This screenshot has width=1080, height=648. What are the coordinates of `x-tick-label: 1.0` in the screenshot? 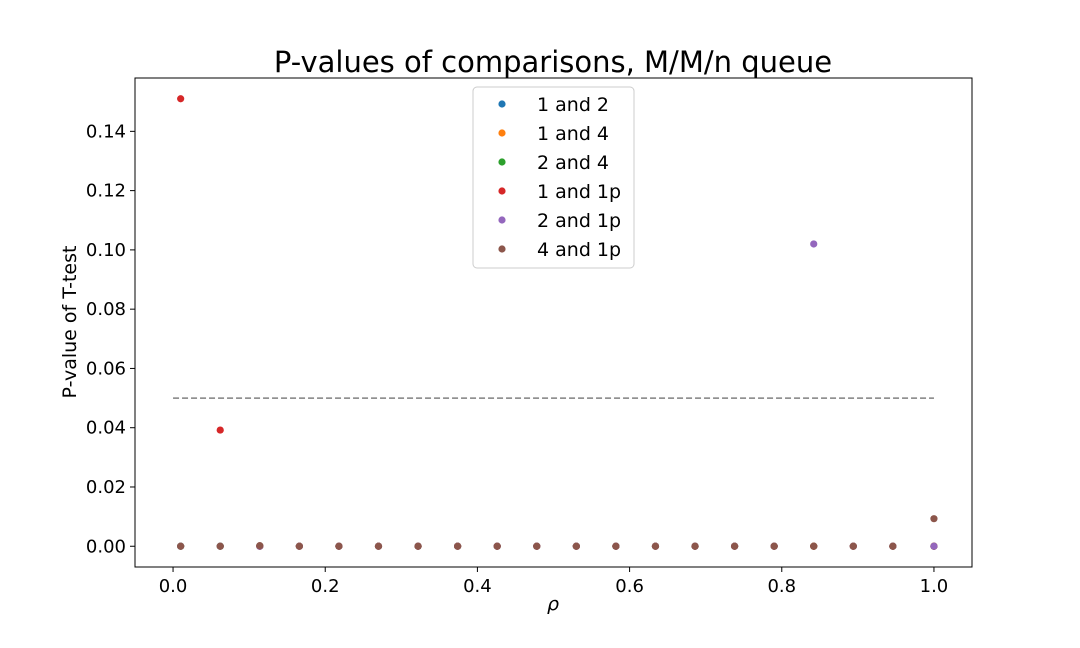 It's located at (934, 586).